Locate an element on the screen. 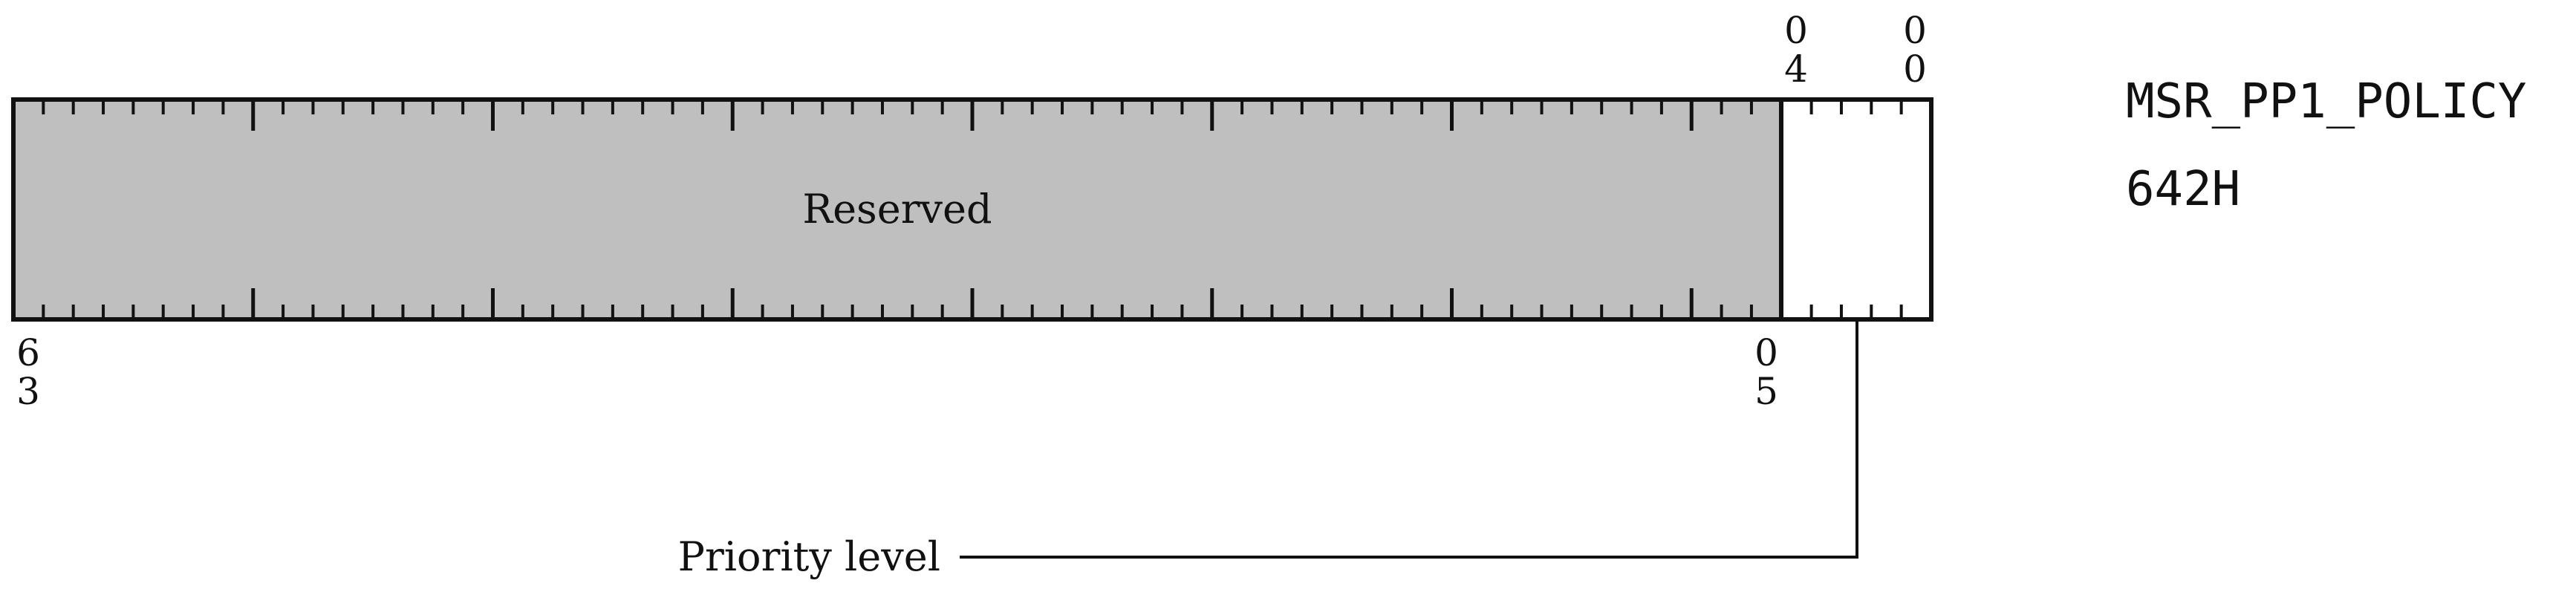 The width and height of the screenshot is (2576, 592). bit-label-bottom-right-lo: 5 is located at coordinates (1766, 391).